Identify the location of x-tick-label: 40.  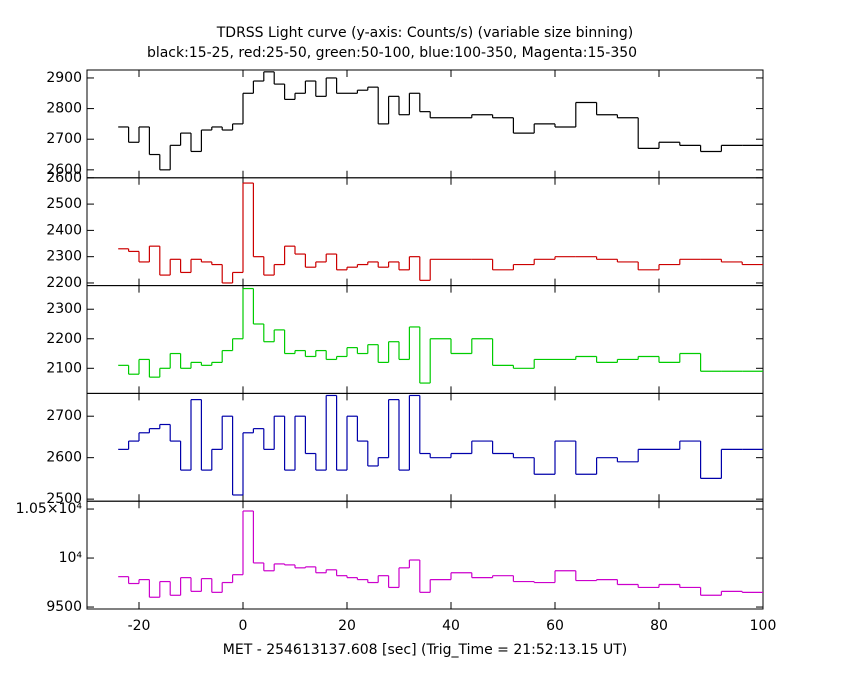
(451, 626).